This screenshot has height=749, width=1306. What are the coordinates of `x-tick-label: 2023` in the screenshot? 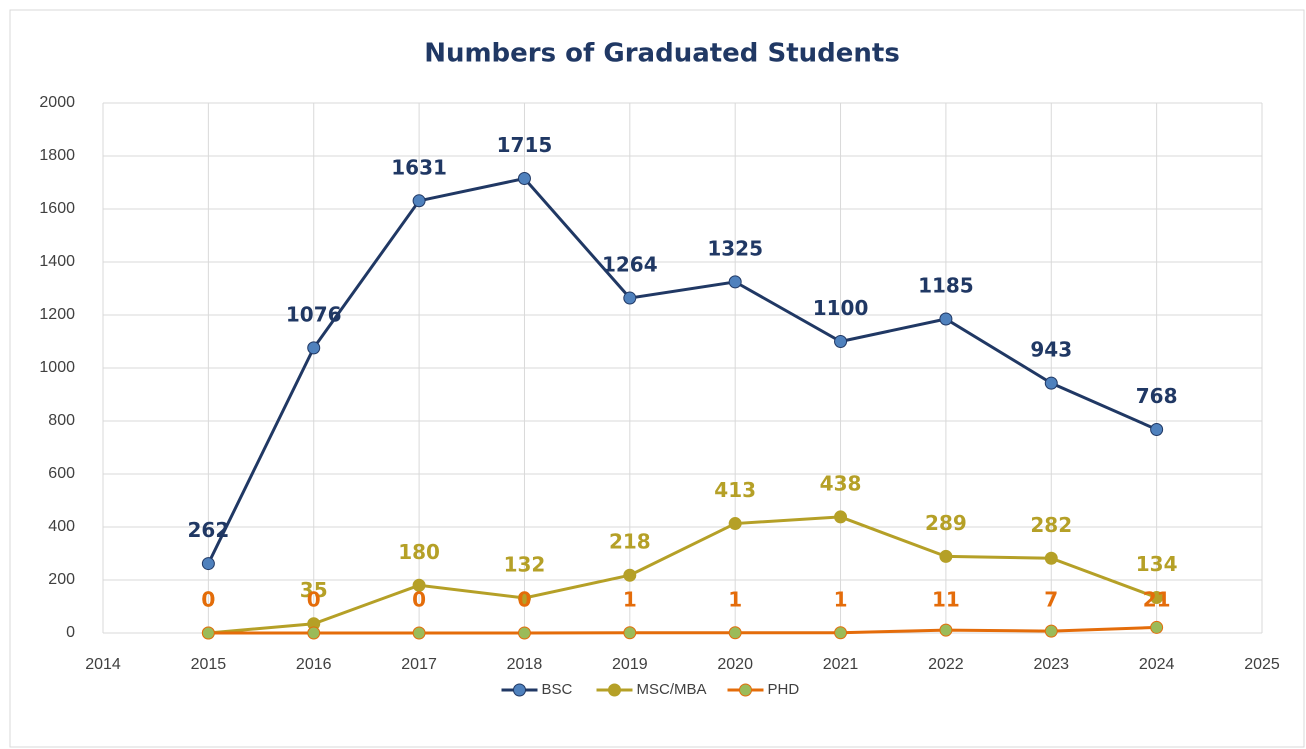 It's located at (1051, 664).